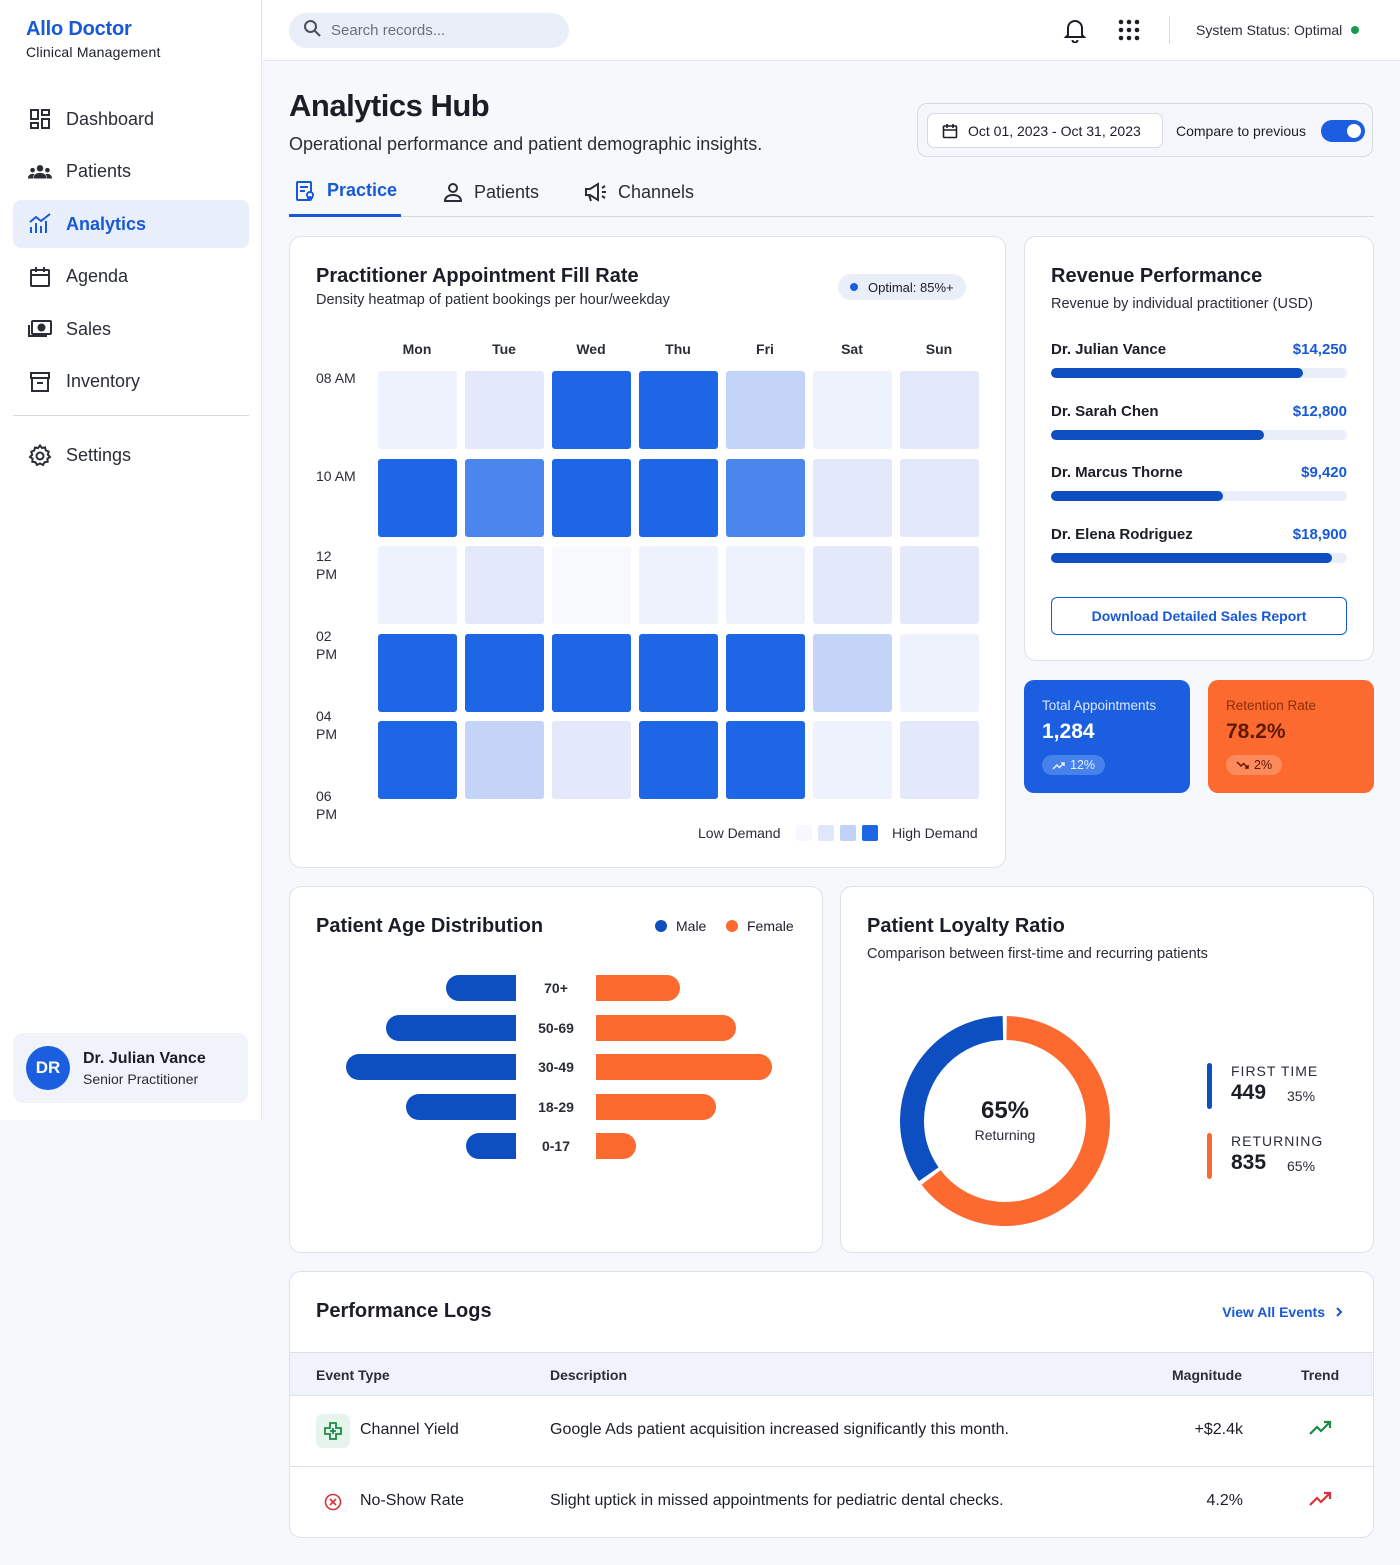  I want to click on download-report-button: Download Detailed Sales Report, so click(1199, 616).